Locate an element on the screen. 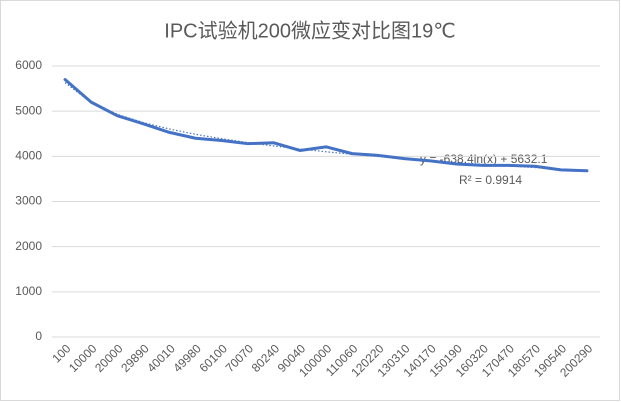  y-tick-label: 3000 is located at coordinates (28, 201).